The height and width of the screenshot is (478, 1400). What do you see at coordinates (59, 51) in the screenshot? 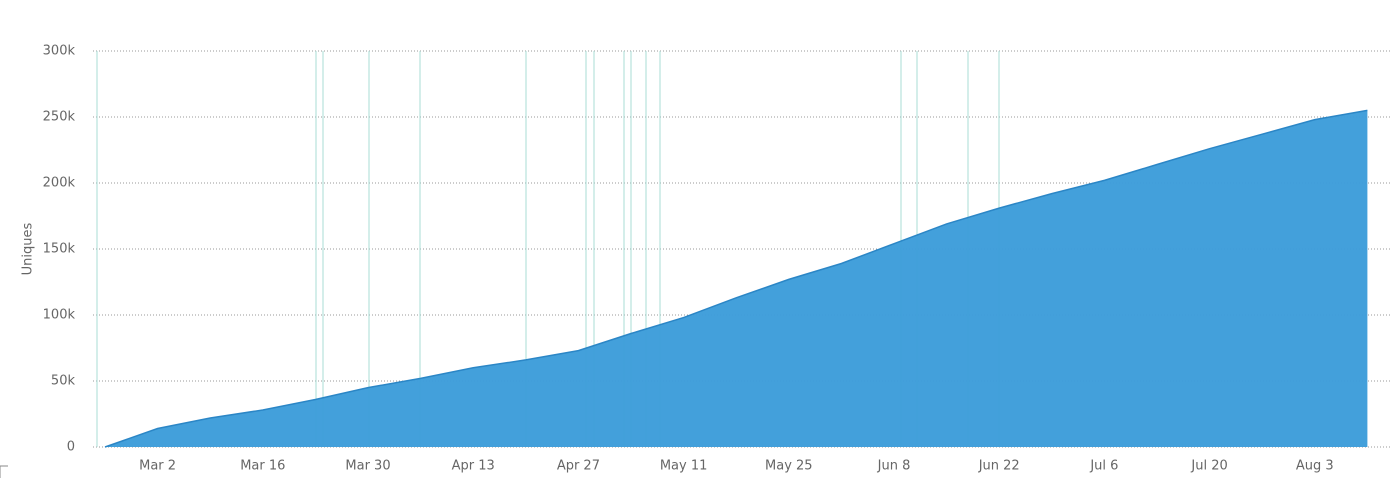
I see `y-tick-label: 300k` at bounding box center [59, 51].